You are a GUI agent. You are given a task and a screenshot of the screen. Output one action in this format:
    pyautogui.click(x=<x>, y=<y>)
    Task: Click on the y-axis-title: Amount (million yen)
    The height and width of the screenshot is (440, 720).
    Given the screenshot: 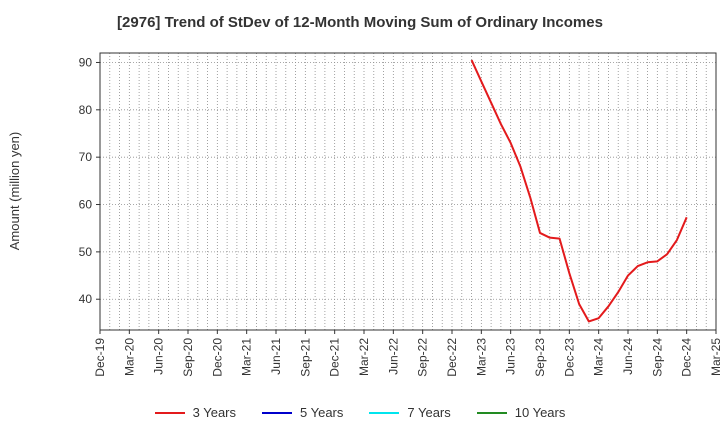 What is the action you would take?
    pyautogui.click(x=14, y=191)
    